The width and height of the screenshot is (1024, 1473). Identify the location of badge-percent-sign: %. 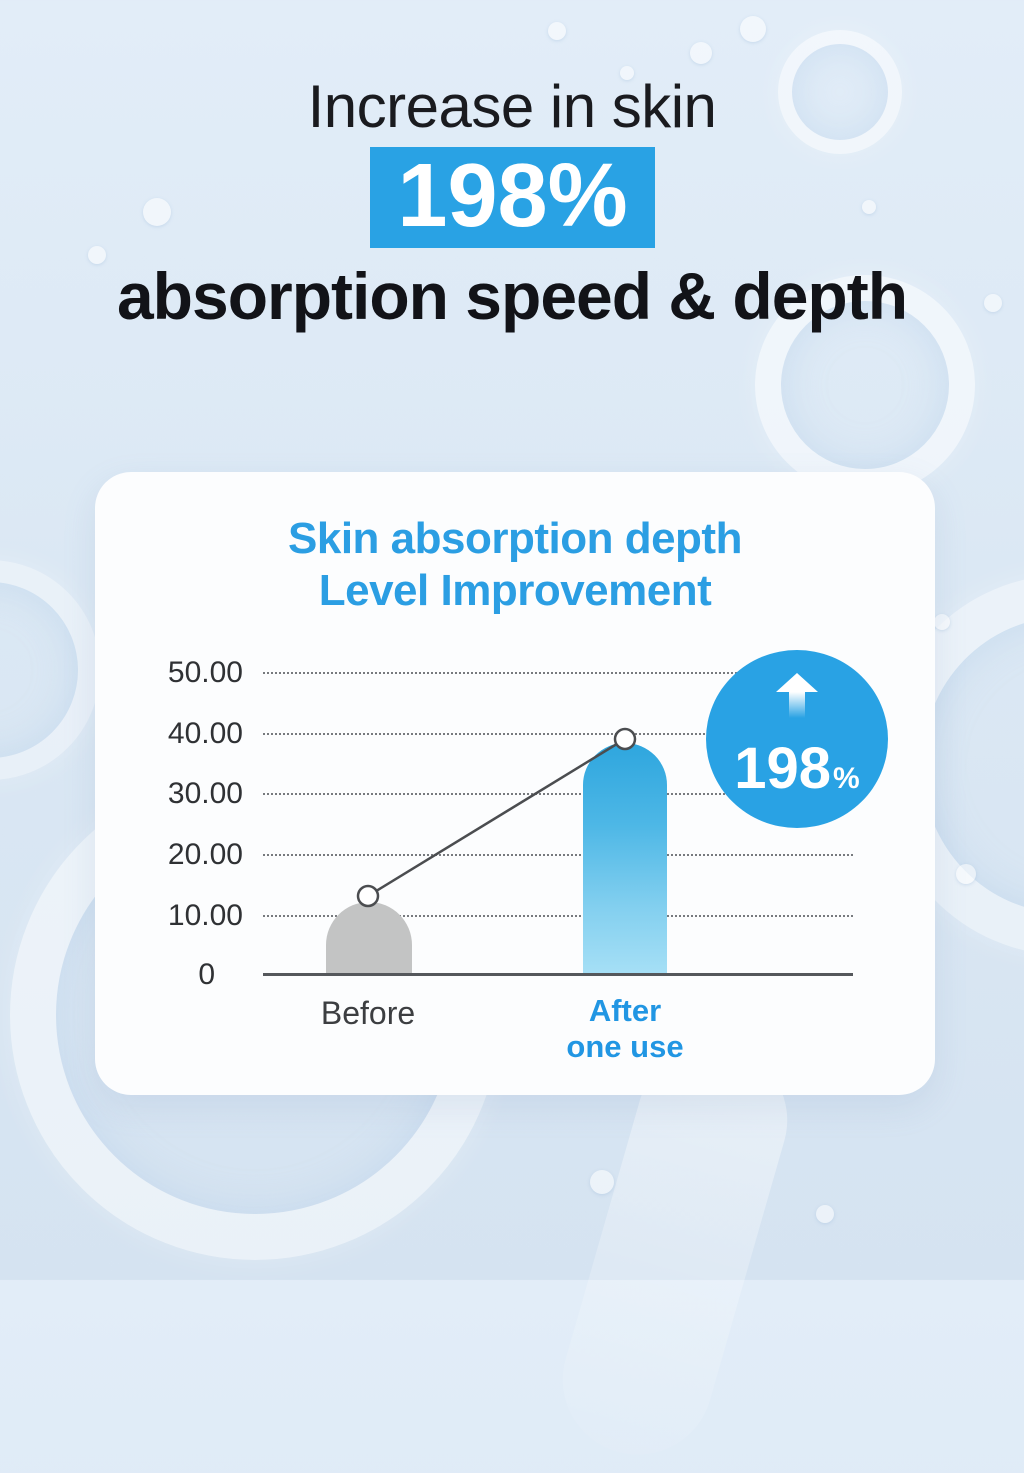
(846, 778).